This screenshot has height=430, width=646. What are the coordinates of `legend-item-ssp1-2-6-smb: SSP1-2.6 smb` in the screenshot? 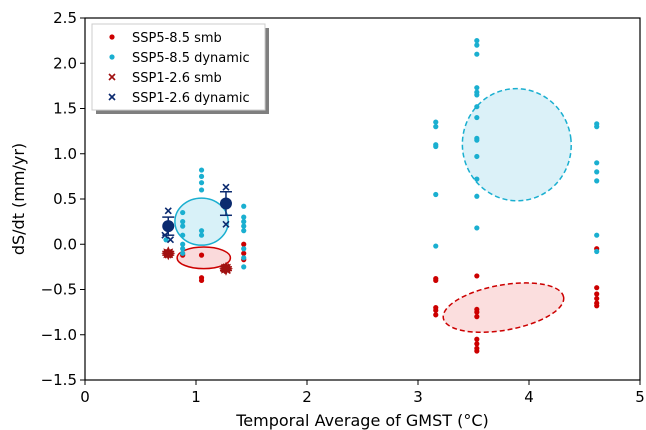 It's located at (165, 78).